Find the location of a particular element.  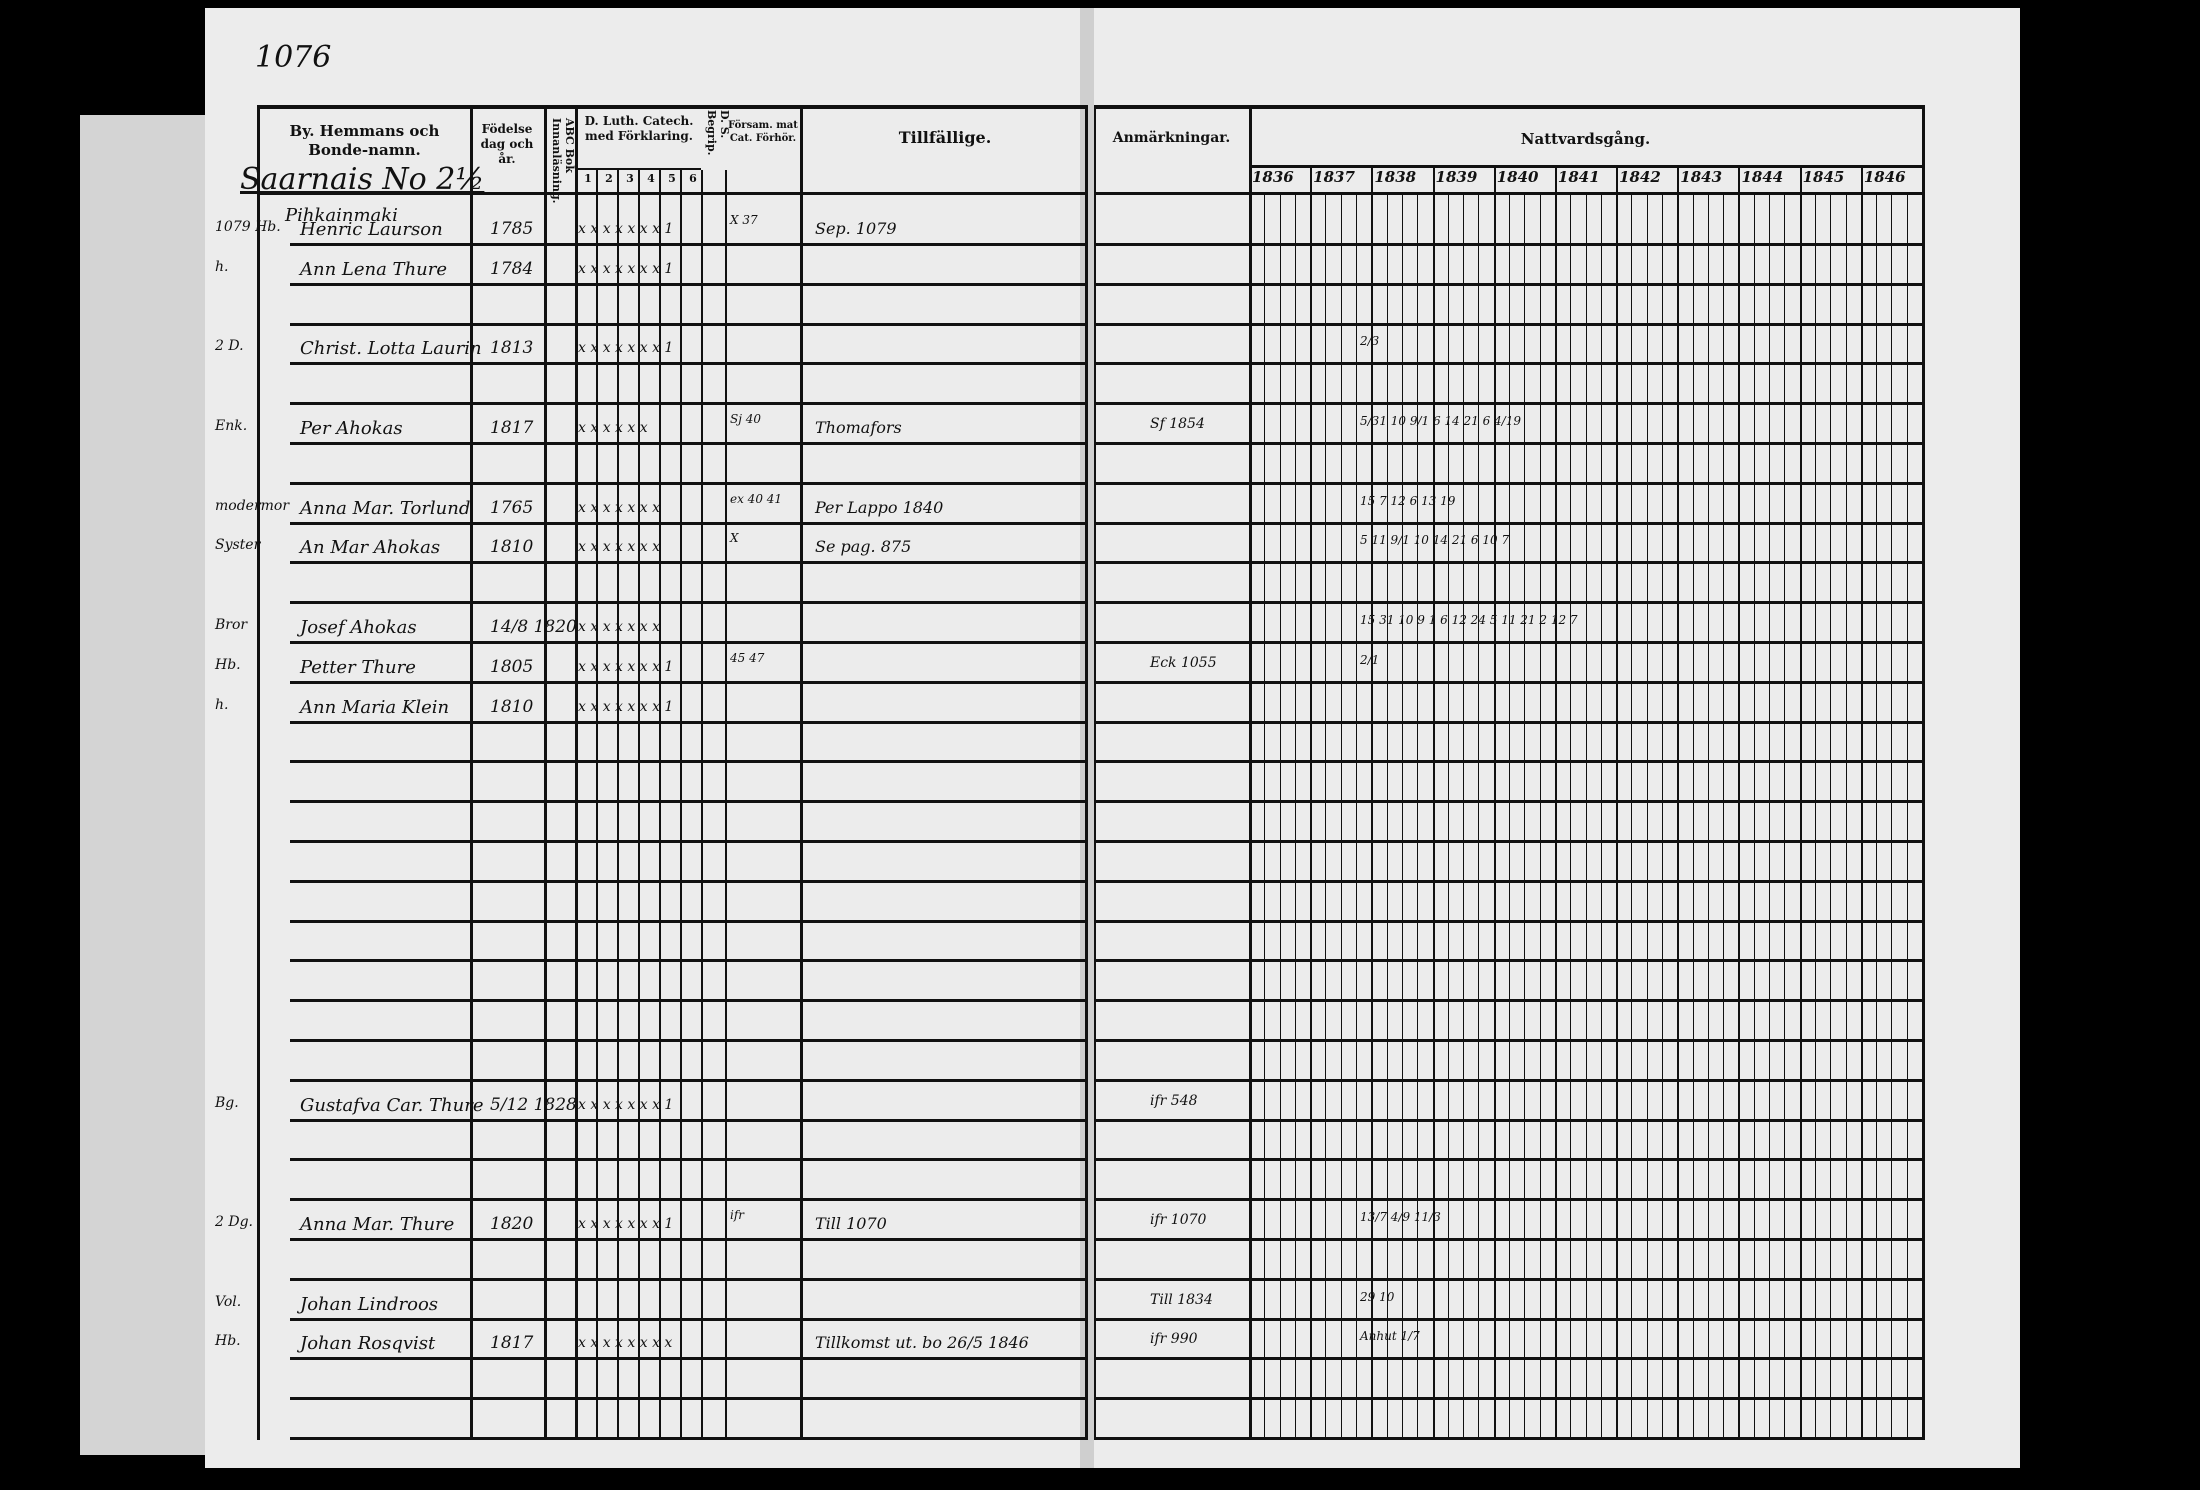

year-label: 1839 is located at coordinates (1456, 177).